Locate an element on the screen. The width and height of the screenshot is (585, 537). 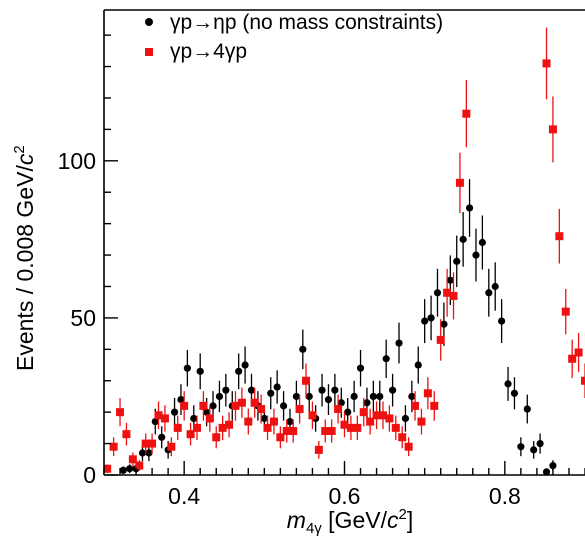
legend-marker-circle is located at coordinates (149, 22).